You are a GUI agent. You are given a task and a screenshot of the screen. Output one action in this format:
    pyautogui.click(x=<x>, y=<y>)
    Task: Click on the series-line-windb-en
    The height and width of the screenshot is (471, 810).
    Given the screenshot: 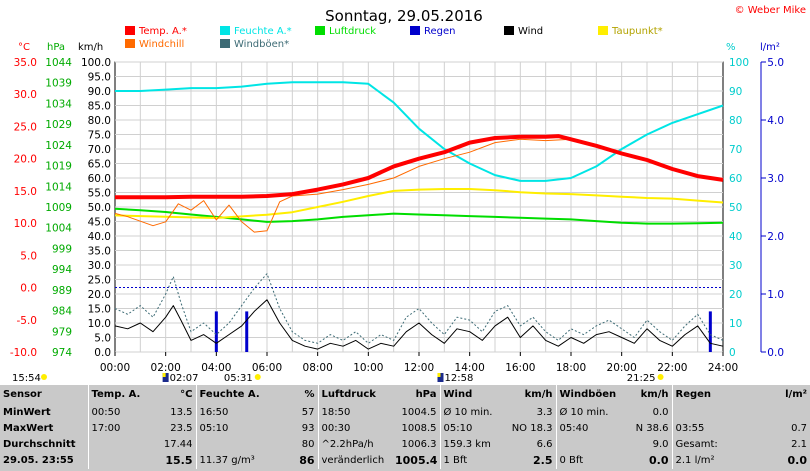 What is the action you would take?
    pyautogui.click(x=419, y=308)
    